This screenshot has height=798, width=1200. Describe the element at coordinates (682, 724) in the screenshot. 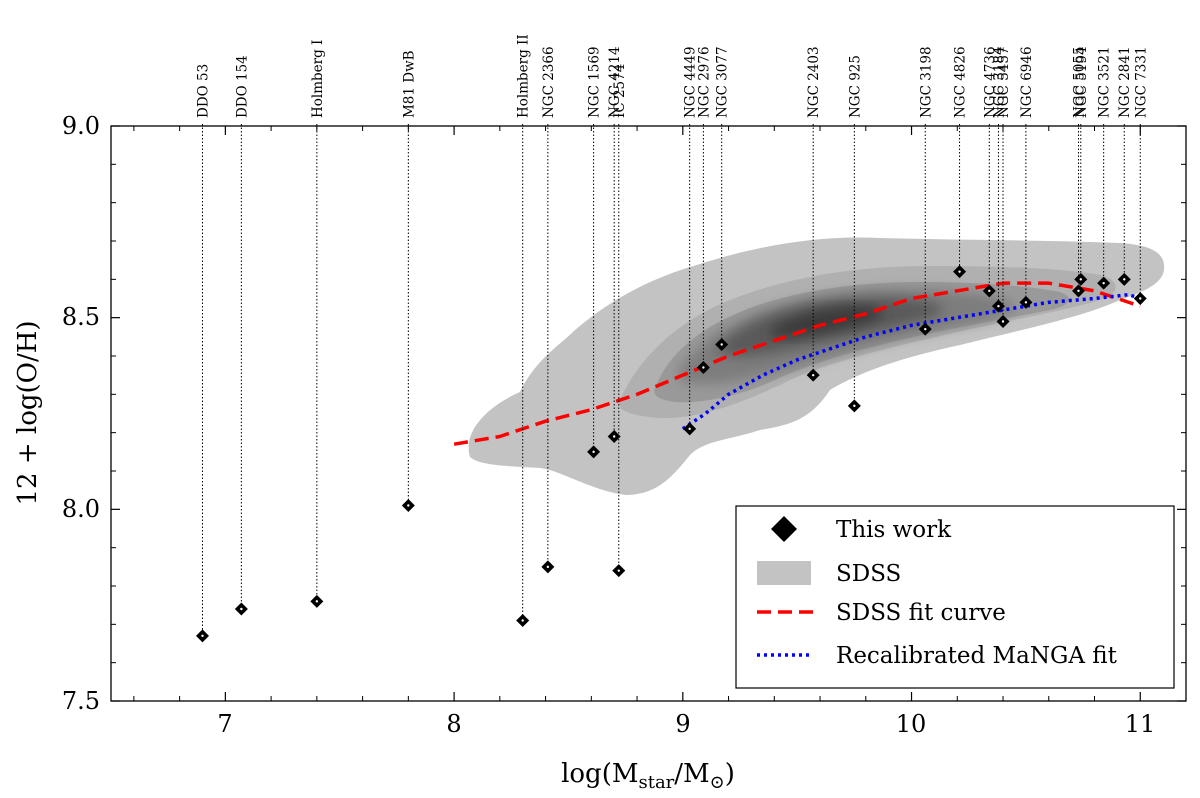

I see `x-tick-label: 9` at that location.